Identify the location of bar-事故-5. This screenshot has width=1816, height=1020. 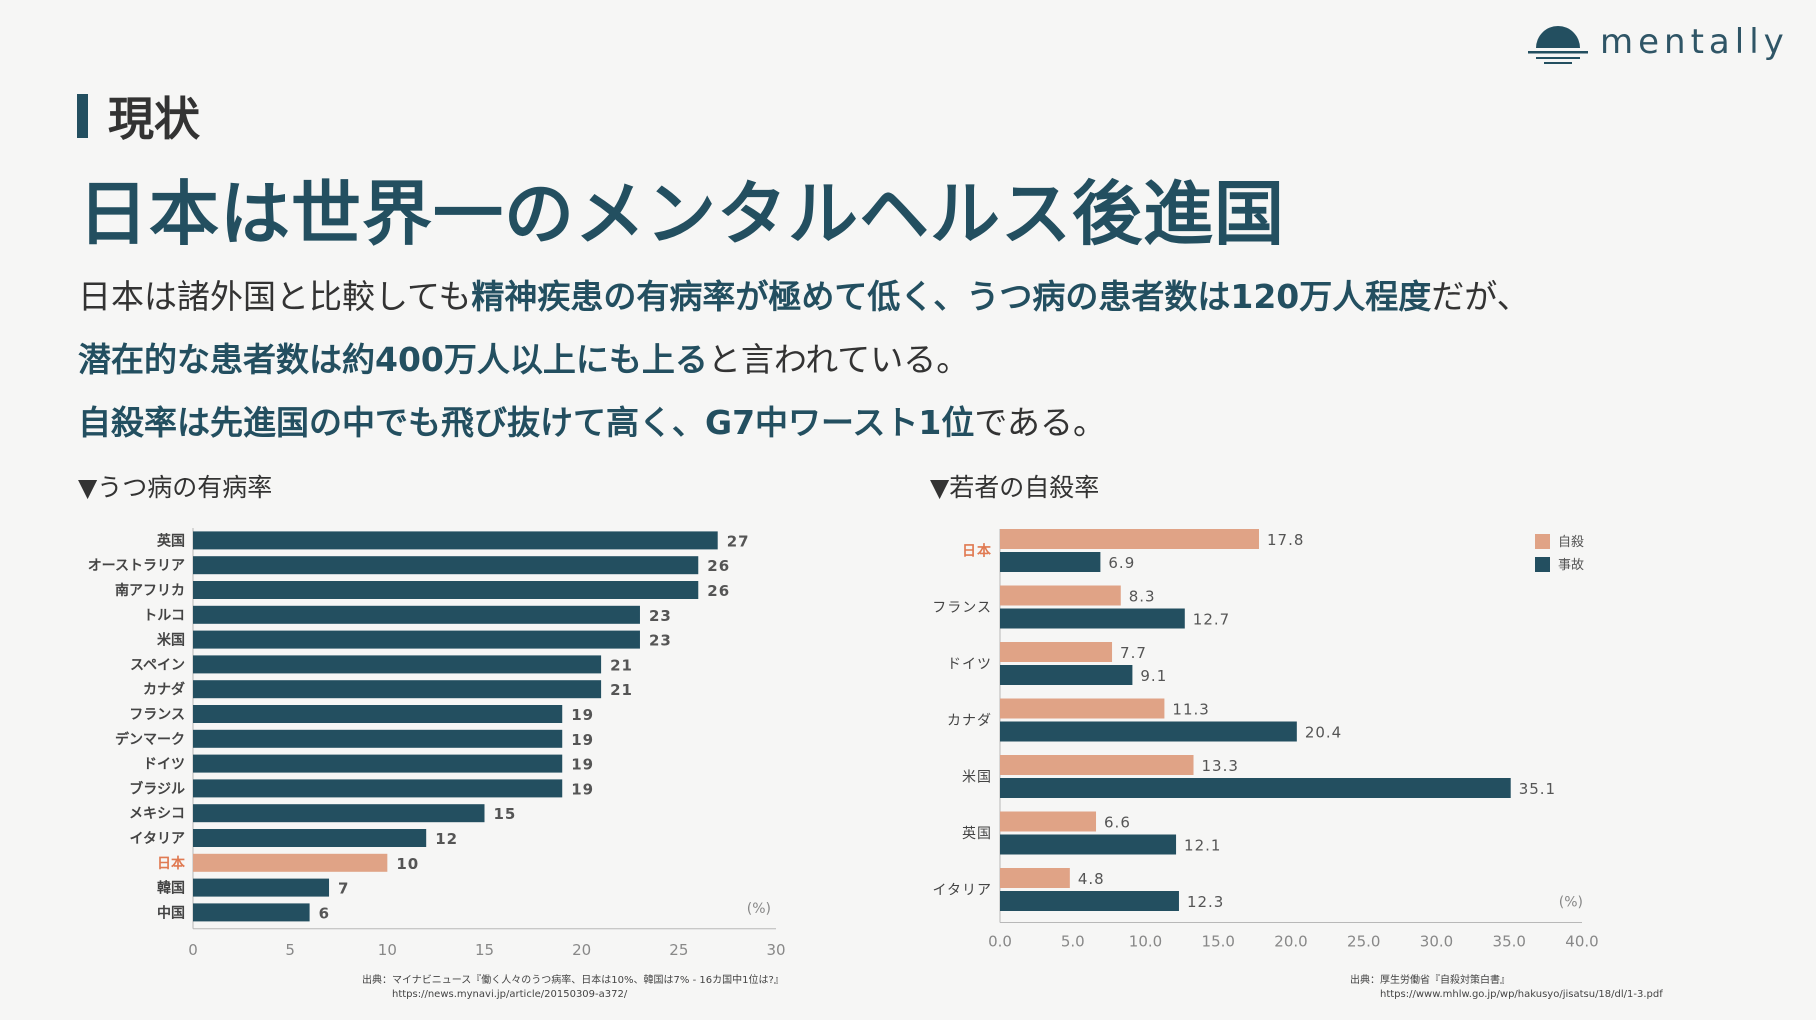
(1088, 844).